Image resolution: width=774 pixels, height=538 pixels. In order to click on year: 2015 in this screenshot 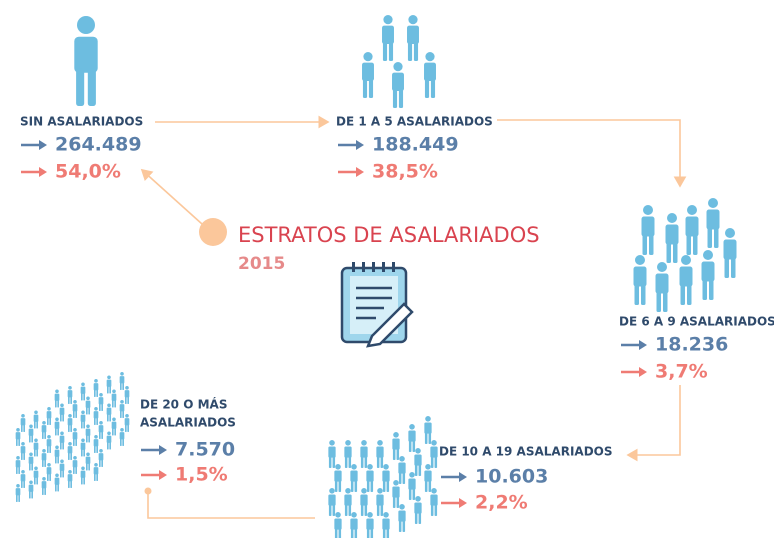, I will do `click(261, 264)`.